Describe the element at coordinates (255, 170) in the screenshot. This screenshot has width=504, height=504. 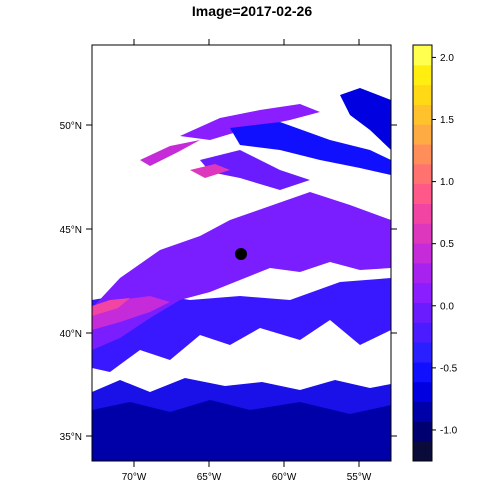
I see `mid-purple-arc` at that location.